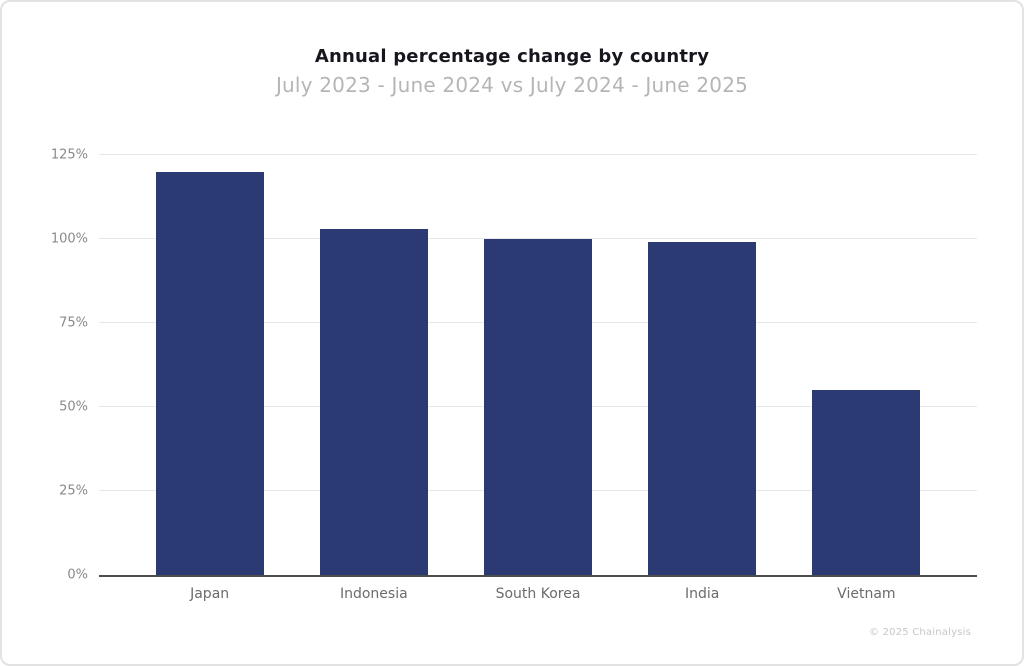  What do you see at coordinates (702, 408) in the screenshot?
I see `bar-india` at bounding box center [702, 408].